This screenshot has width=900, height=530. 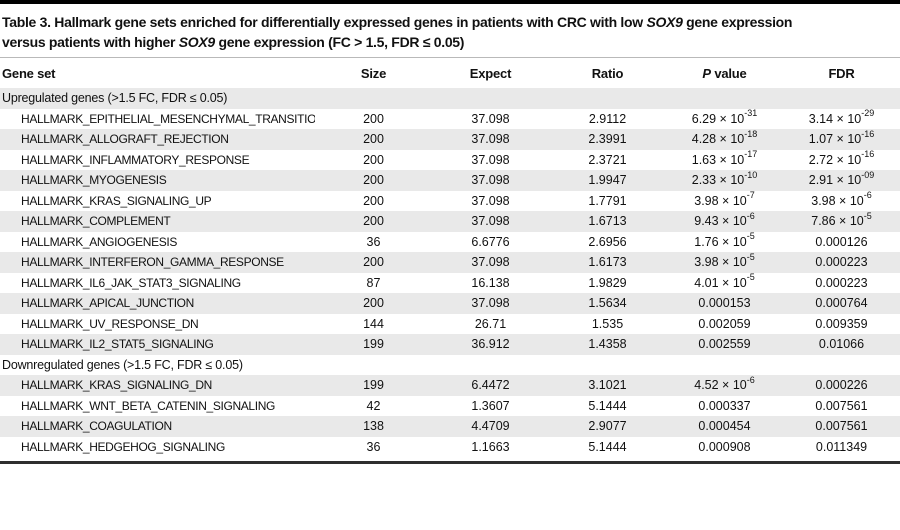 What do you see at coordinates (490, 282) in the screenshot?
I see `expect-cell: 16.138` at bounding box center [490, 282].